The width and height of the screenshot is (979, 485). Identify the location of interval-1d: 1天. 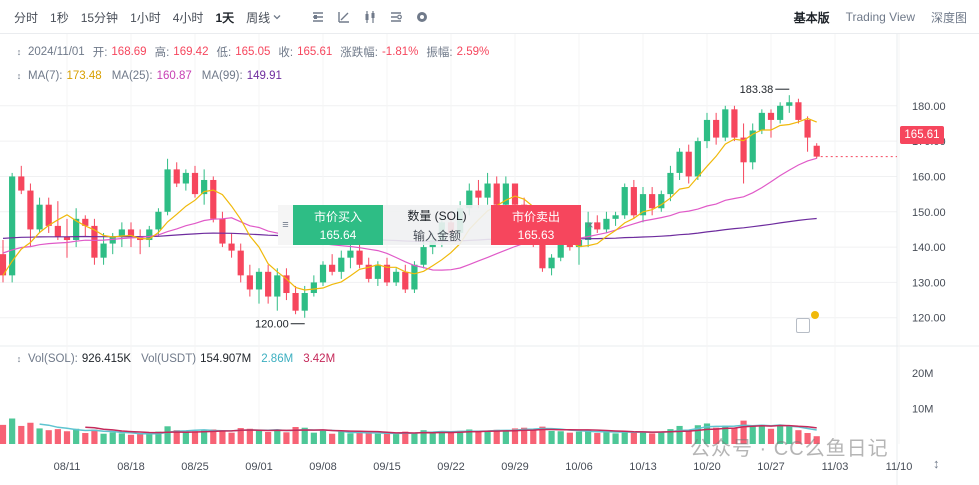
(225, 17).